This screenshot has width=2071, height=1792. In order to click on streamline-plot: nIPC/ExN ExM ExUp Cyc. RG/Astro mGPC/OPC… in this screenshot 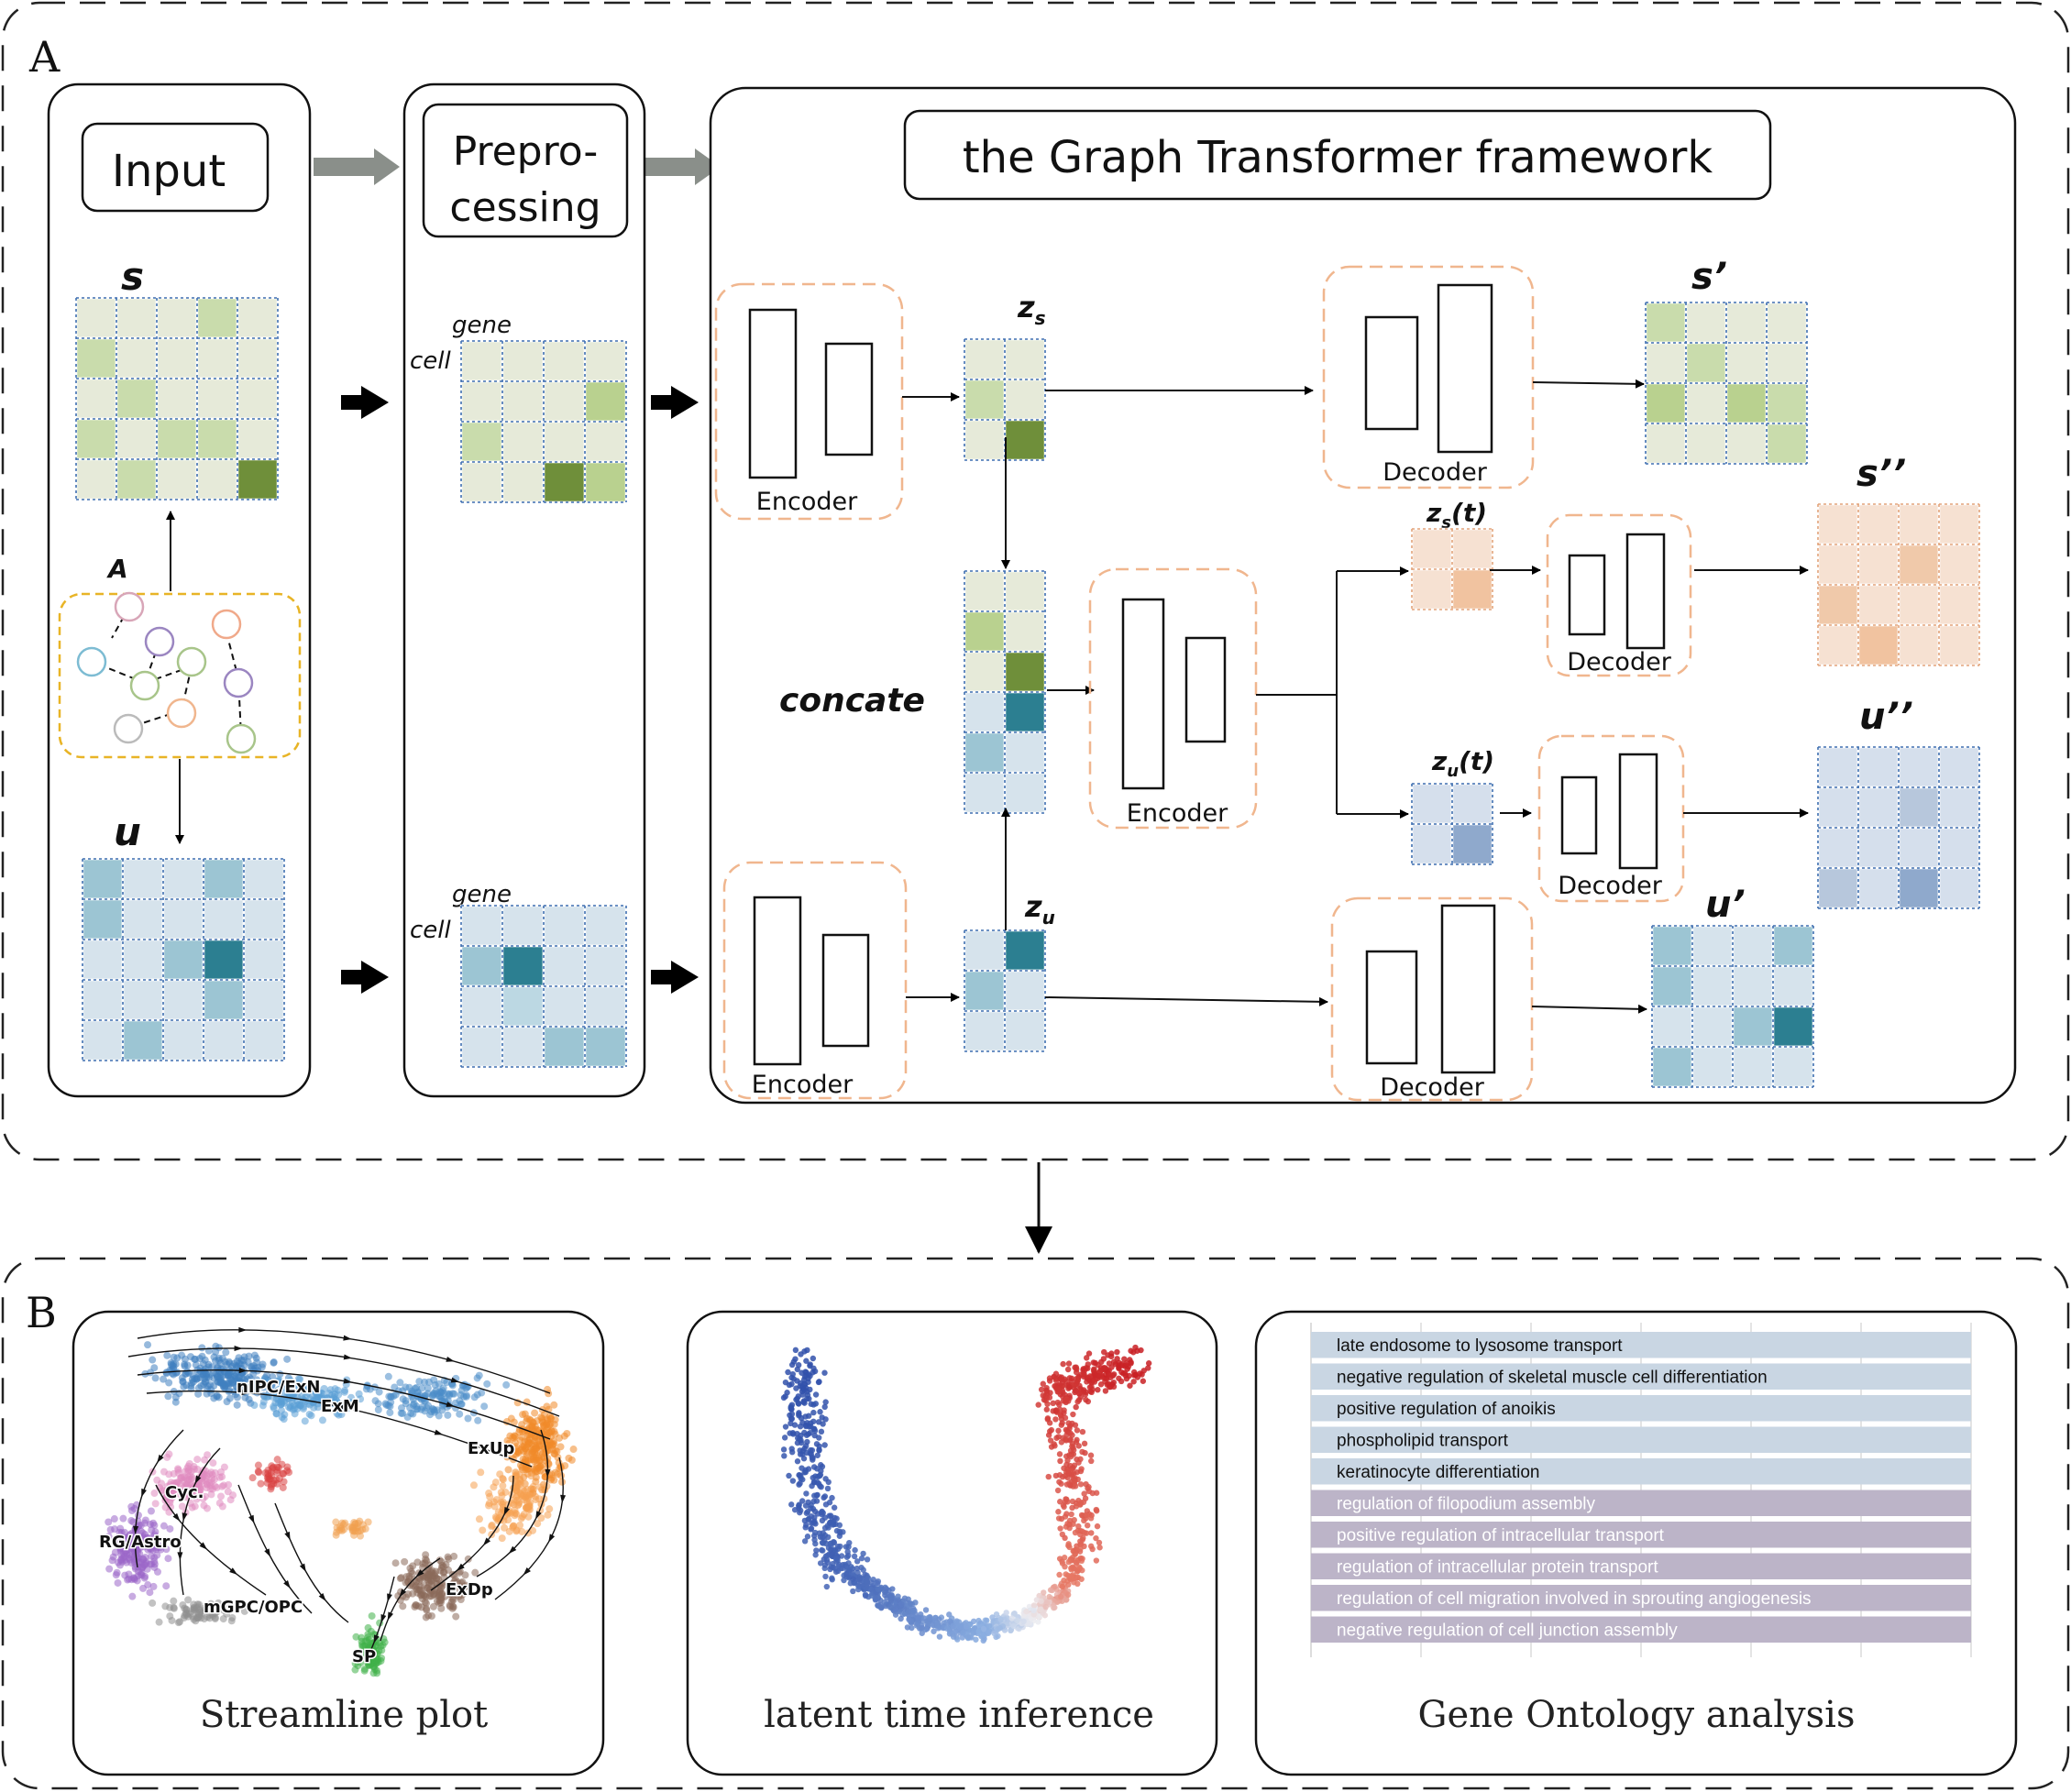, I will do `click(338, 1501)`.